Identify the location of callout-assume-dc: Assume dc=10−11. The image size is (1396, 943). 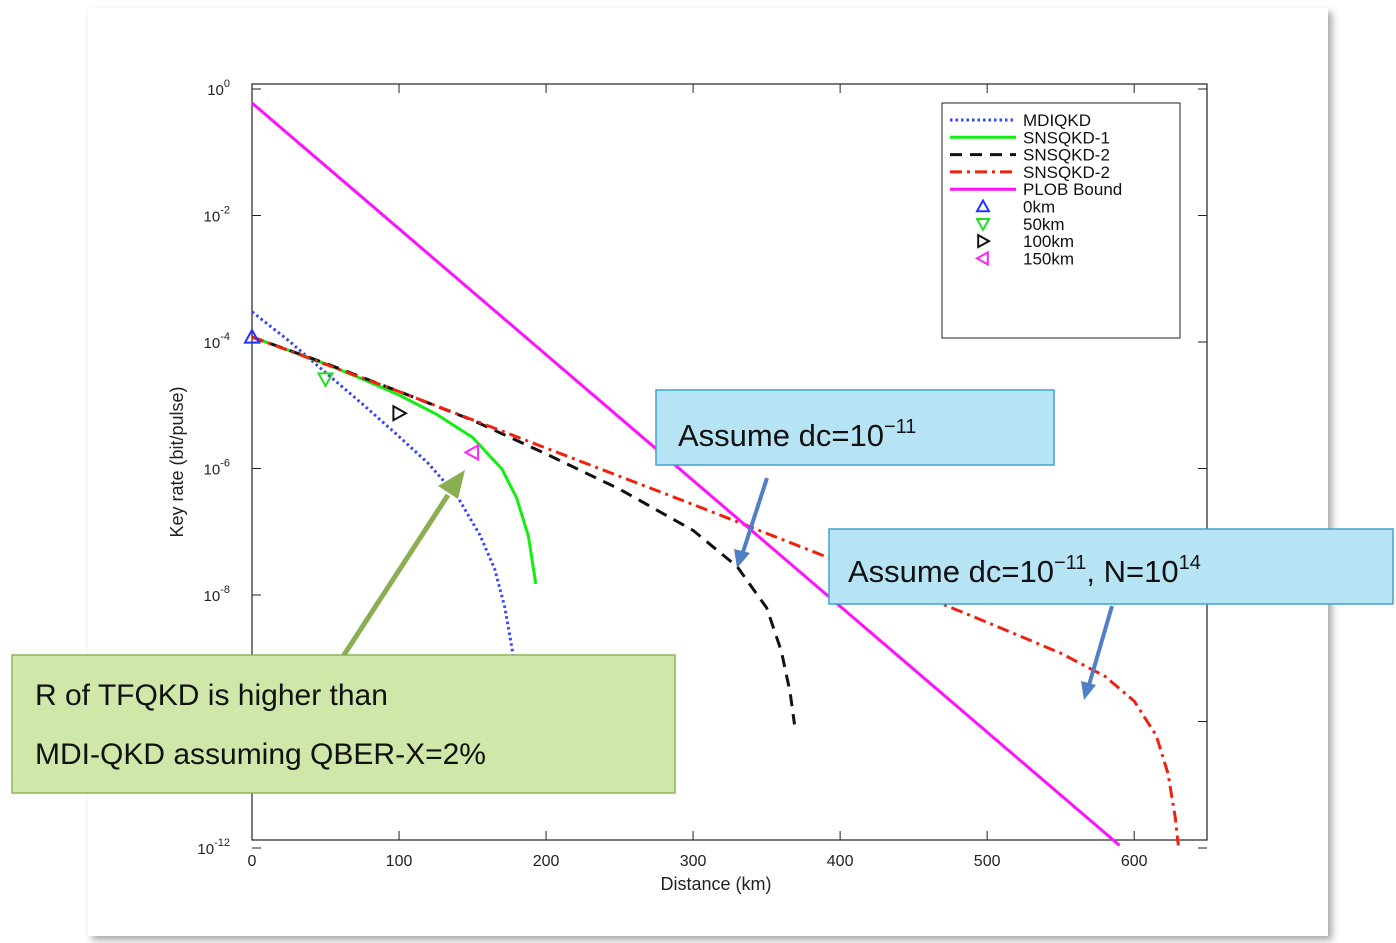
(855, 427).